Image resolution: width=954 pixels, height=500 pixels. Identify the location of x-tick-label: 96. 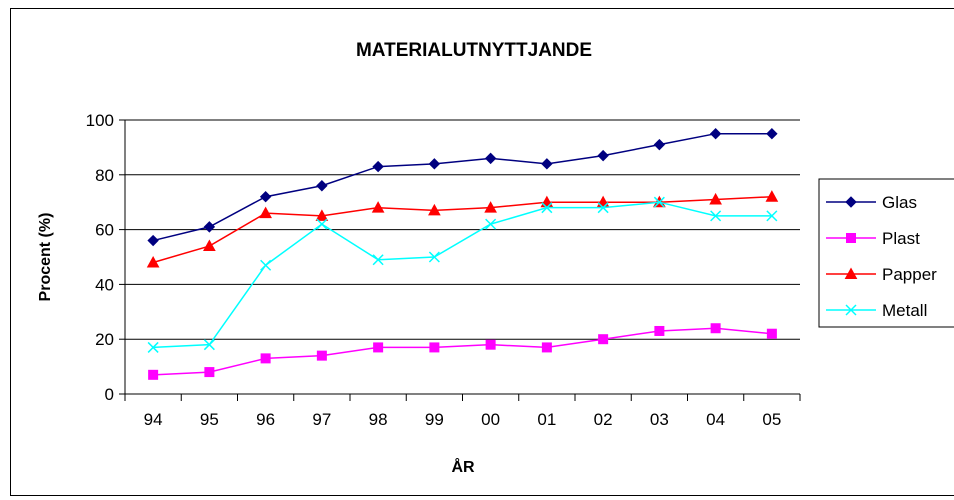
(265, 419).